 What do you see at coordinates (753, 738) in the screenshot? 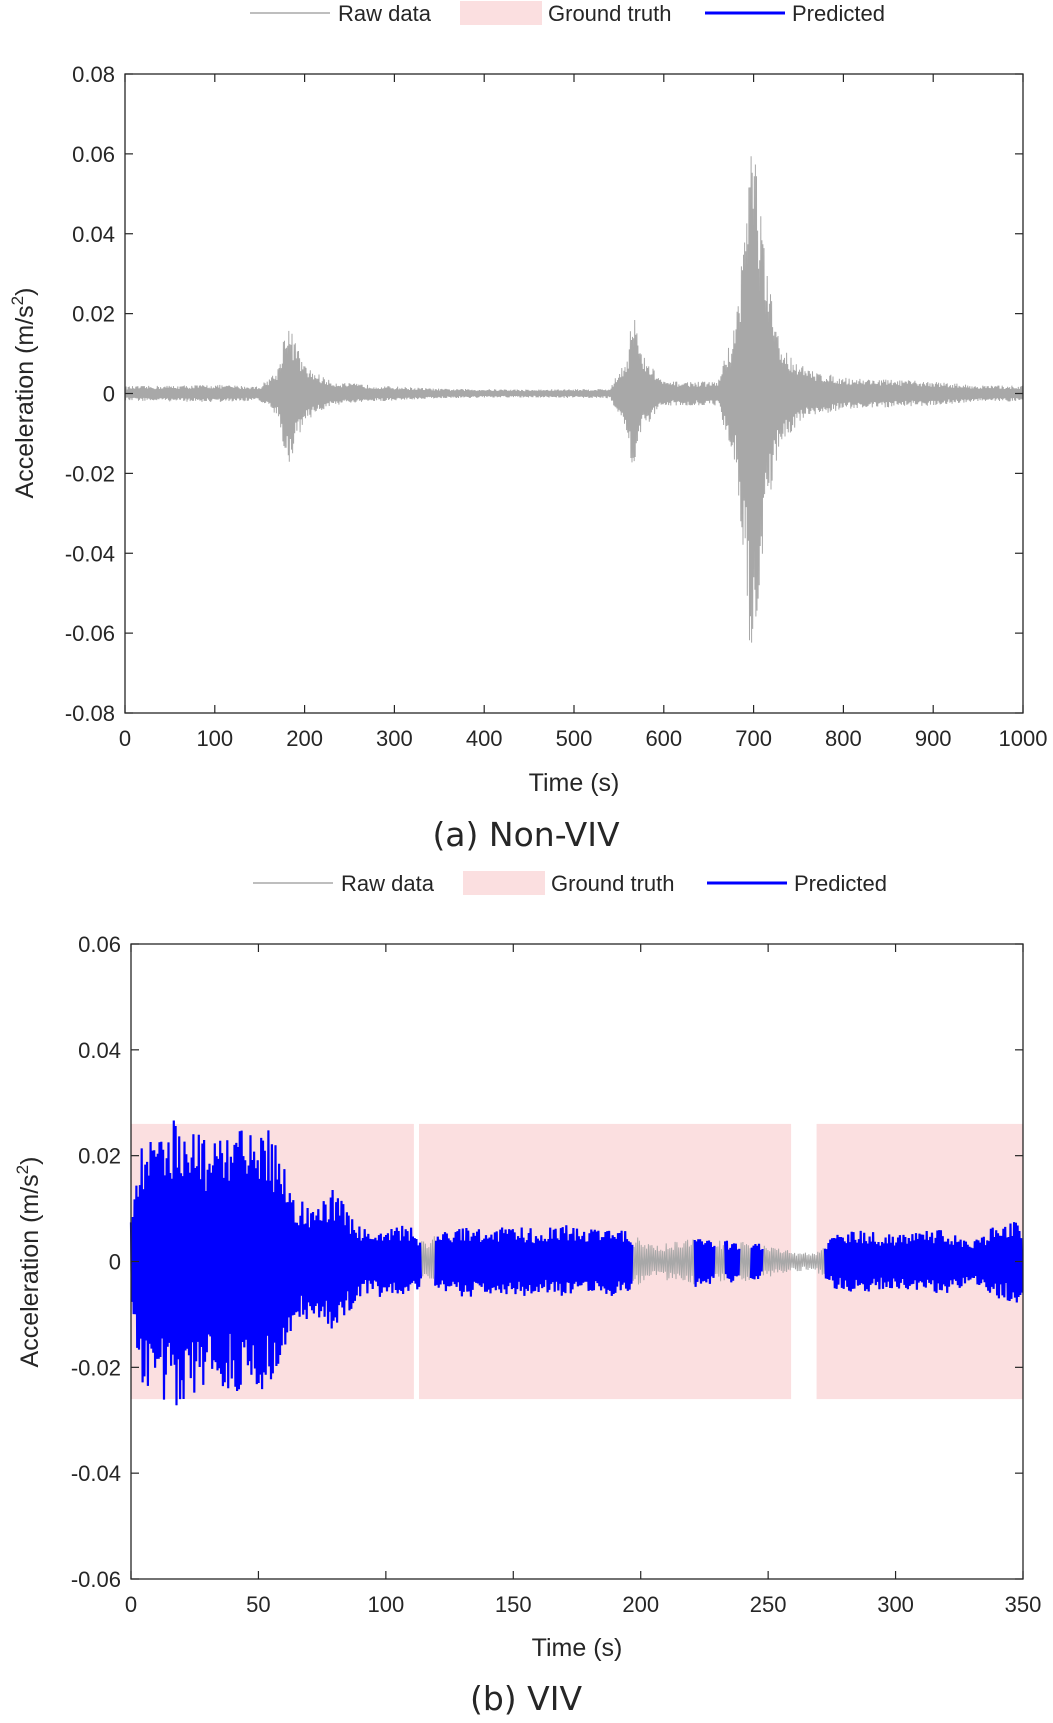
I see `x-tick-label: 700` at bounding box center [753, 738].